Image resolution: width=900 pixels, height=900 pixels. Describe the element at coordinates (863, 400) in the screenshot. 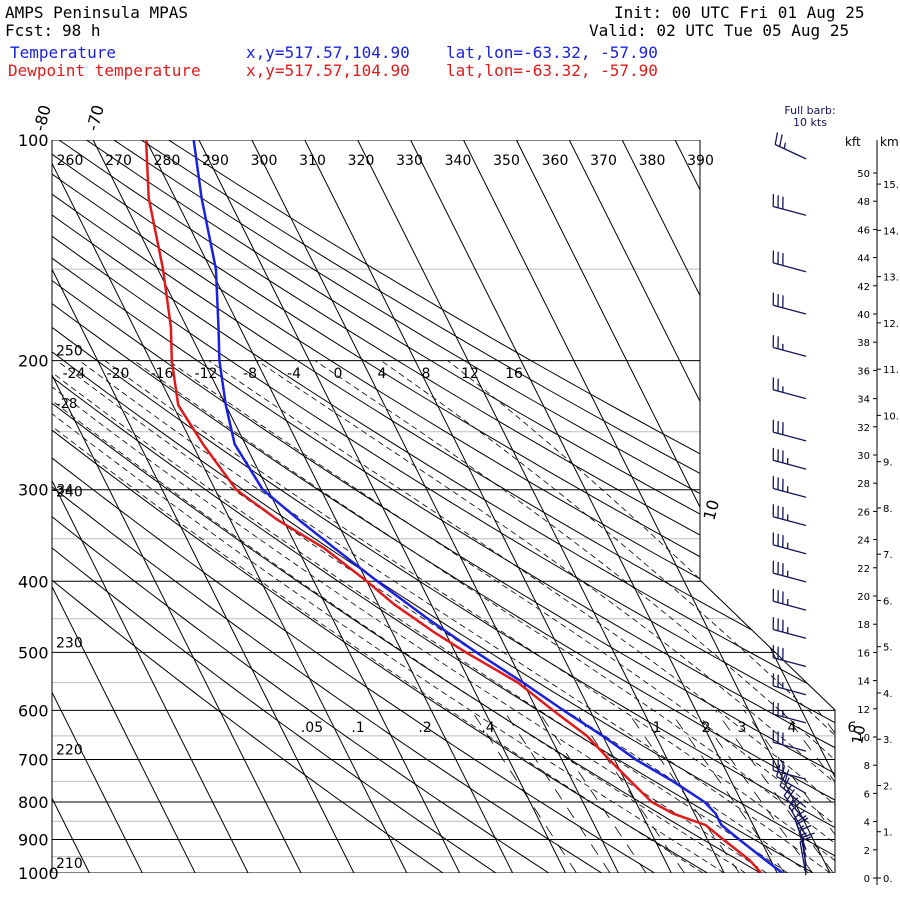

I see `kft-tick-label: 34` at that location.